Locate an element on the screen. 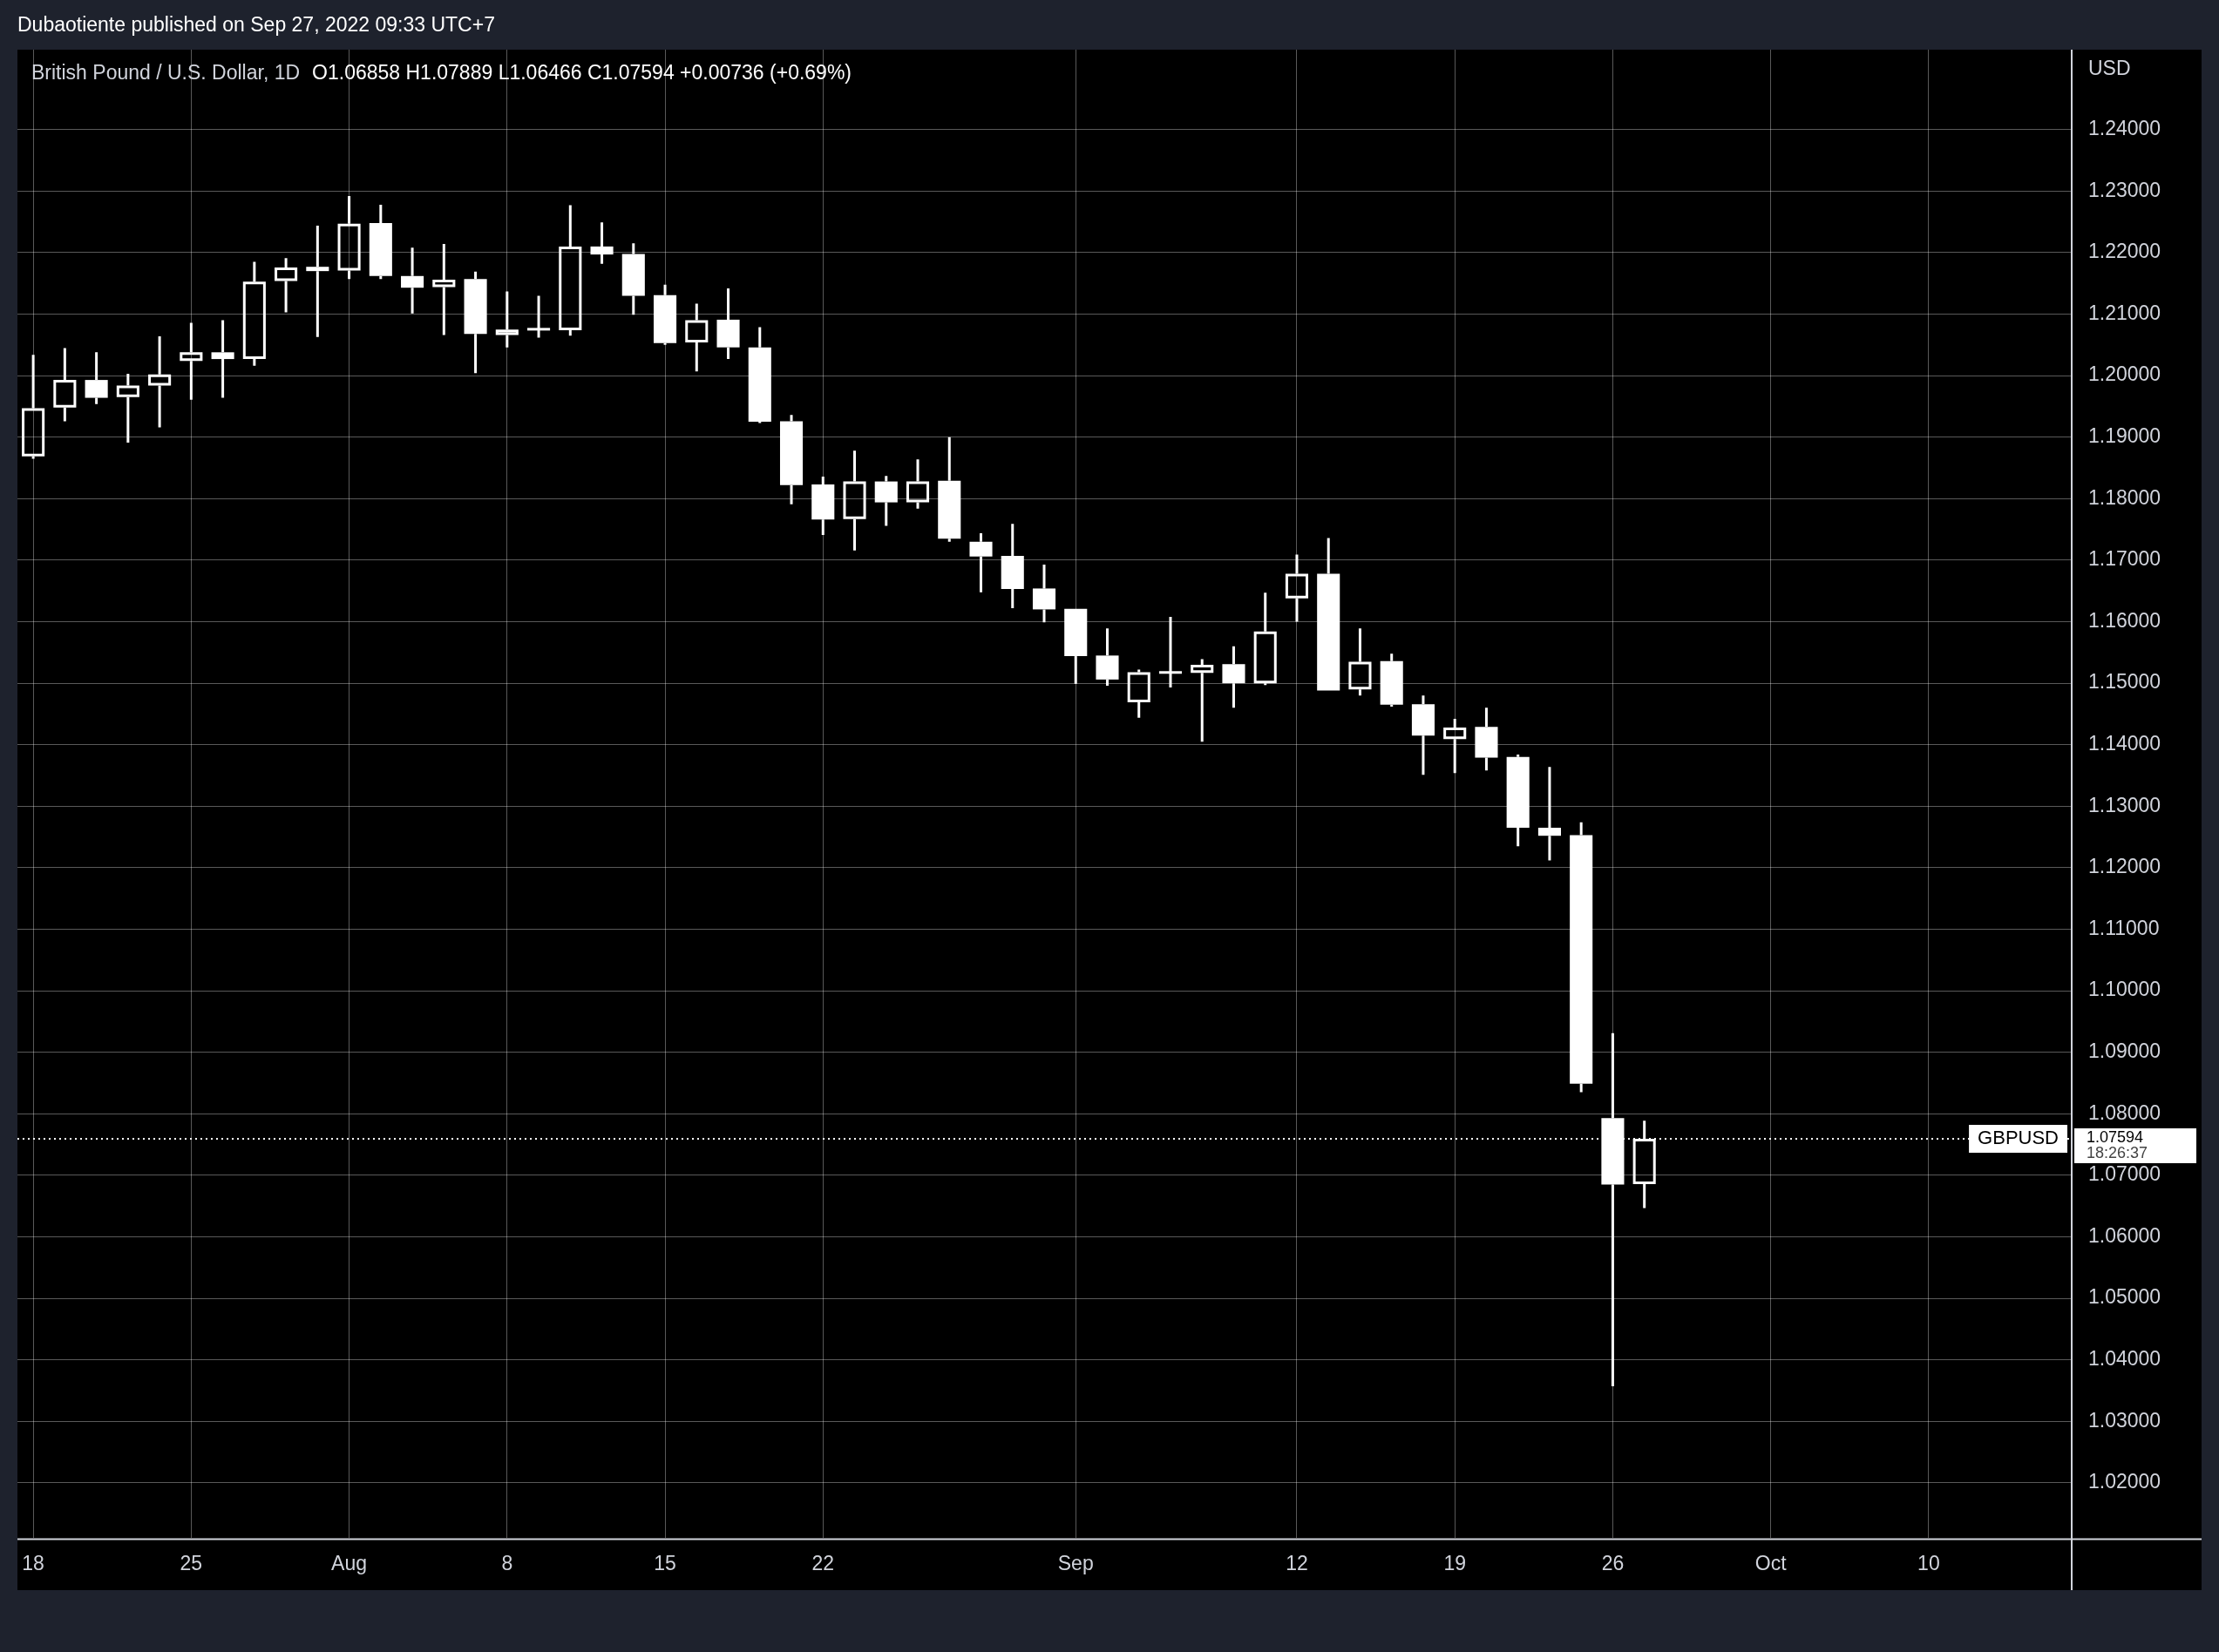 The height and width of the screenshot is (1652, 2219). y-tick-label: 1.22000 is located at coordinates (2124, 251).